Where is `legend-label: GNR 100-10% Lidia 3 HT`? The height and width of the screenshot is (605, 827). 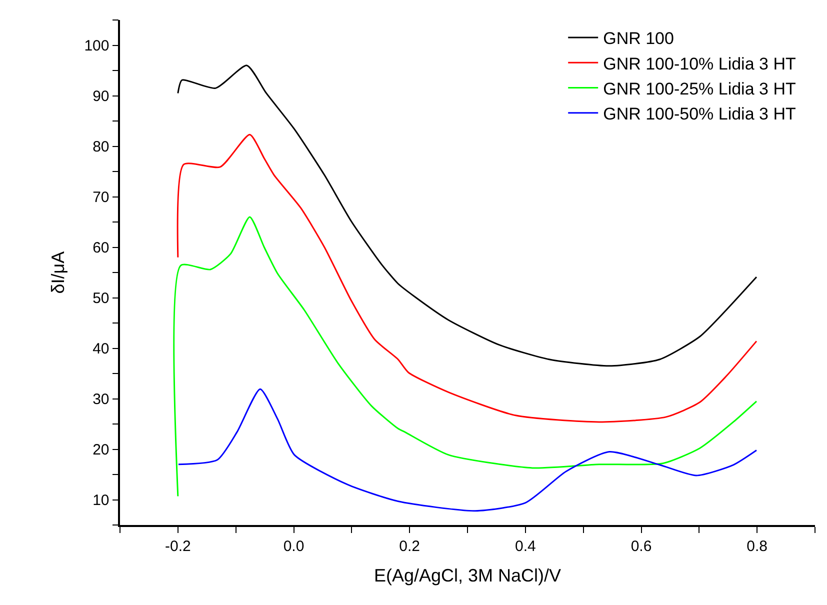
legend-label: GNR 100-10% Lidia 3 HT is located at coordinates (699, 64).